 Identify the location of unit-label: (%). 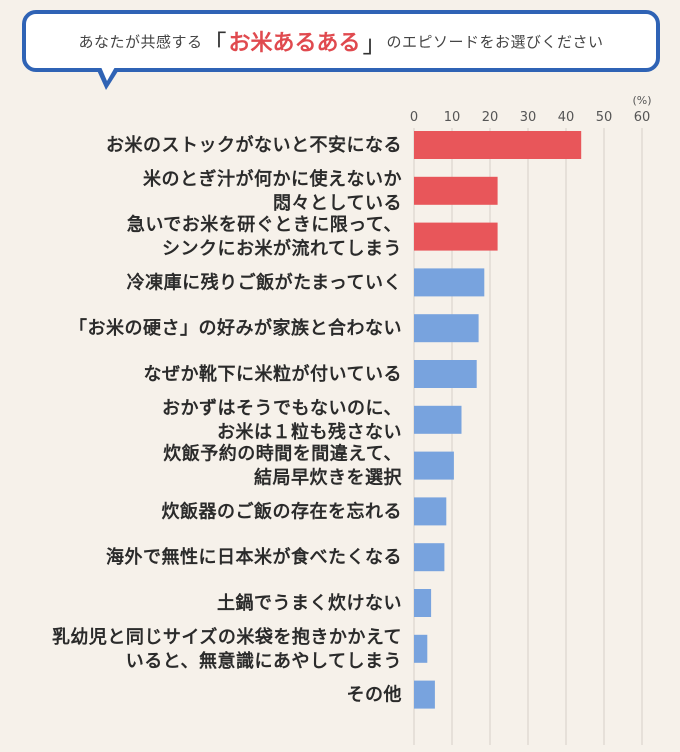
(641, 100).